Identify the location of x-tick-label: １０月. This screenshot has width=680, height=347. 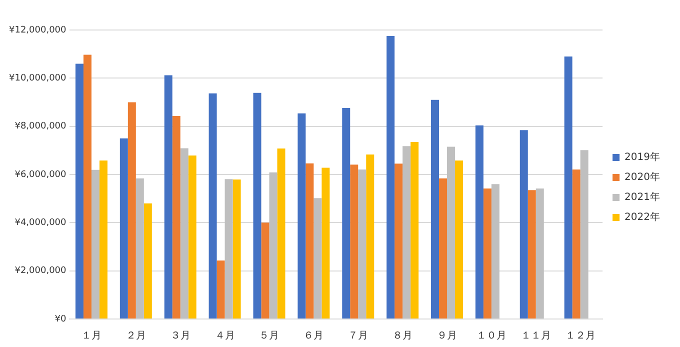
(491, 336).